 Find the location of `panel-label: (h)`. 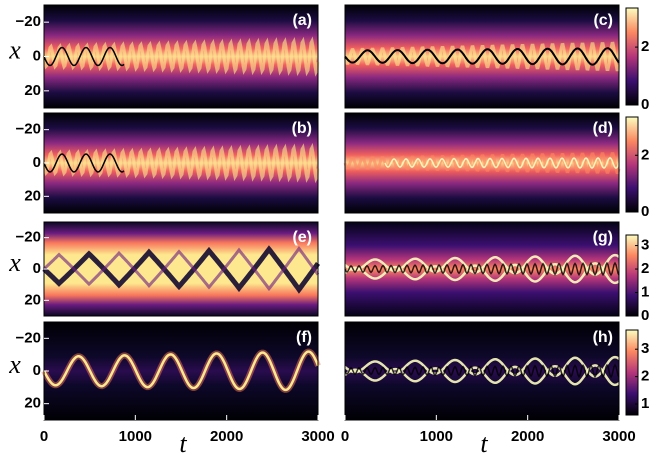

panel-label: (h) is located at coordinates (603, 337).